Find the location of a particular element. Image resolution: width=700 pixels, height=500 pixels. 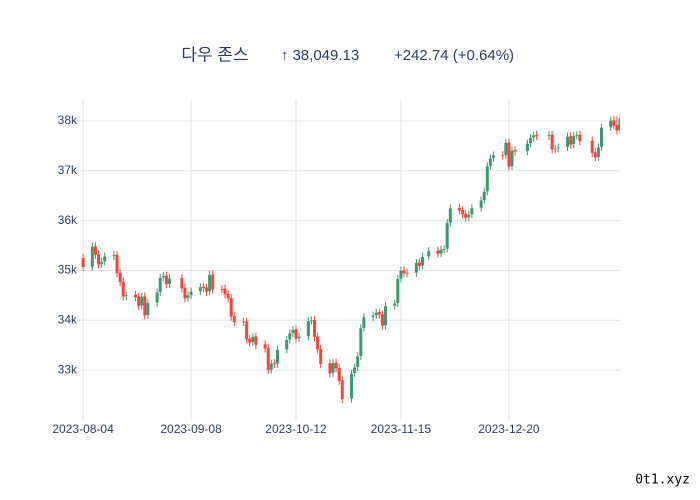

y-tick-label: 34k is located at coordinates (68, 319).